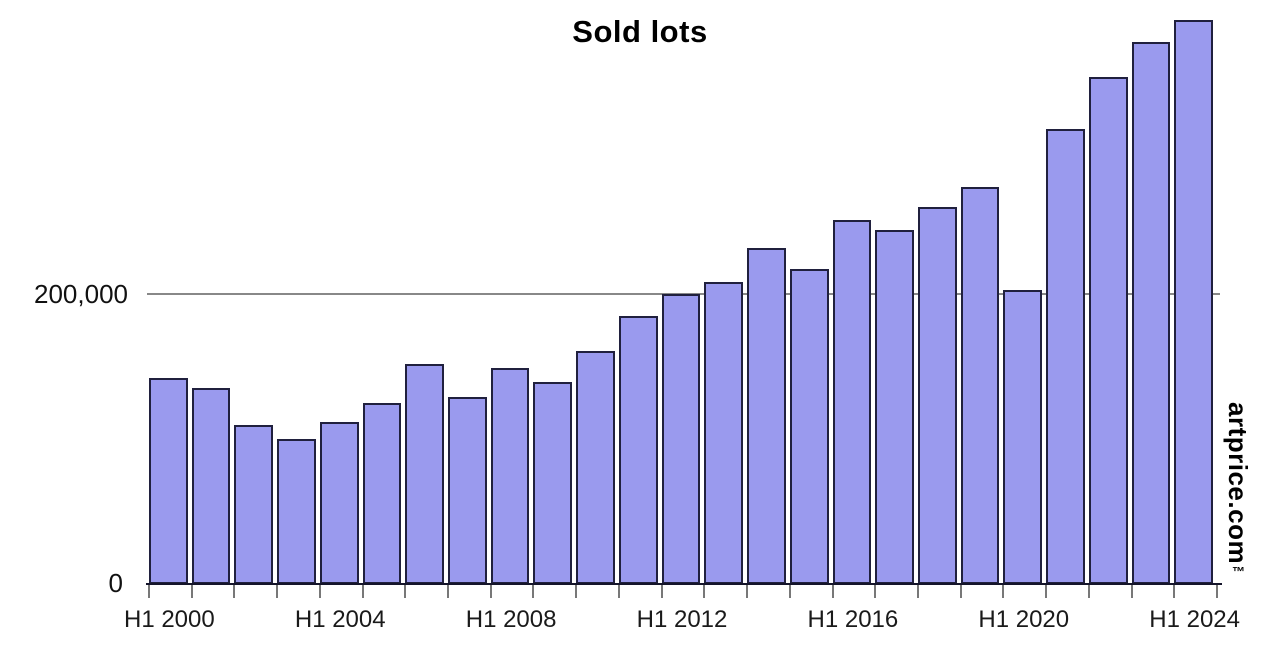 Image resolution: width=1280 pixels, height=666 pixels. I want to click on bar-h1-2017, so click(894, 407).